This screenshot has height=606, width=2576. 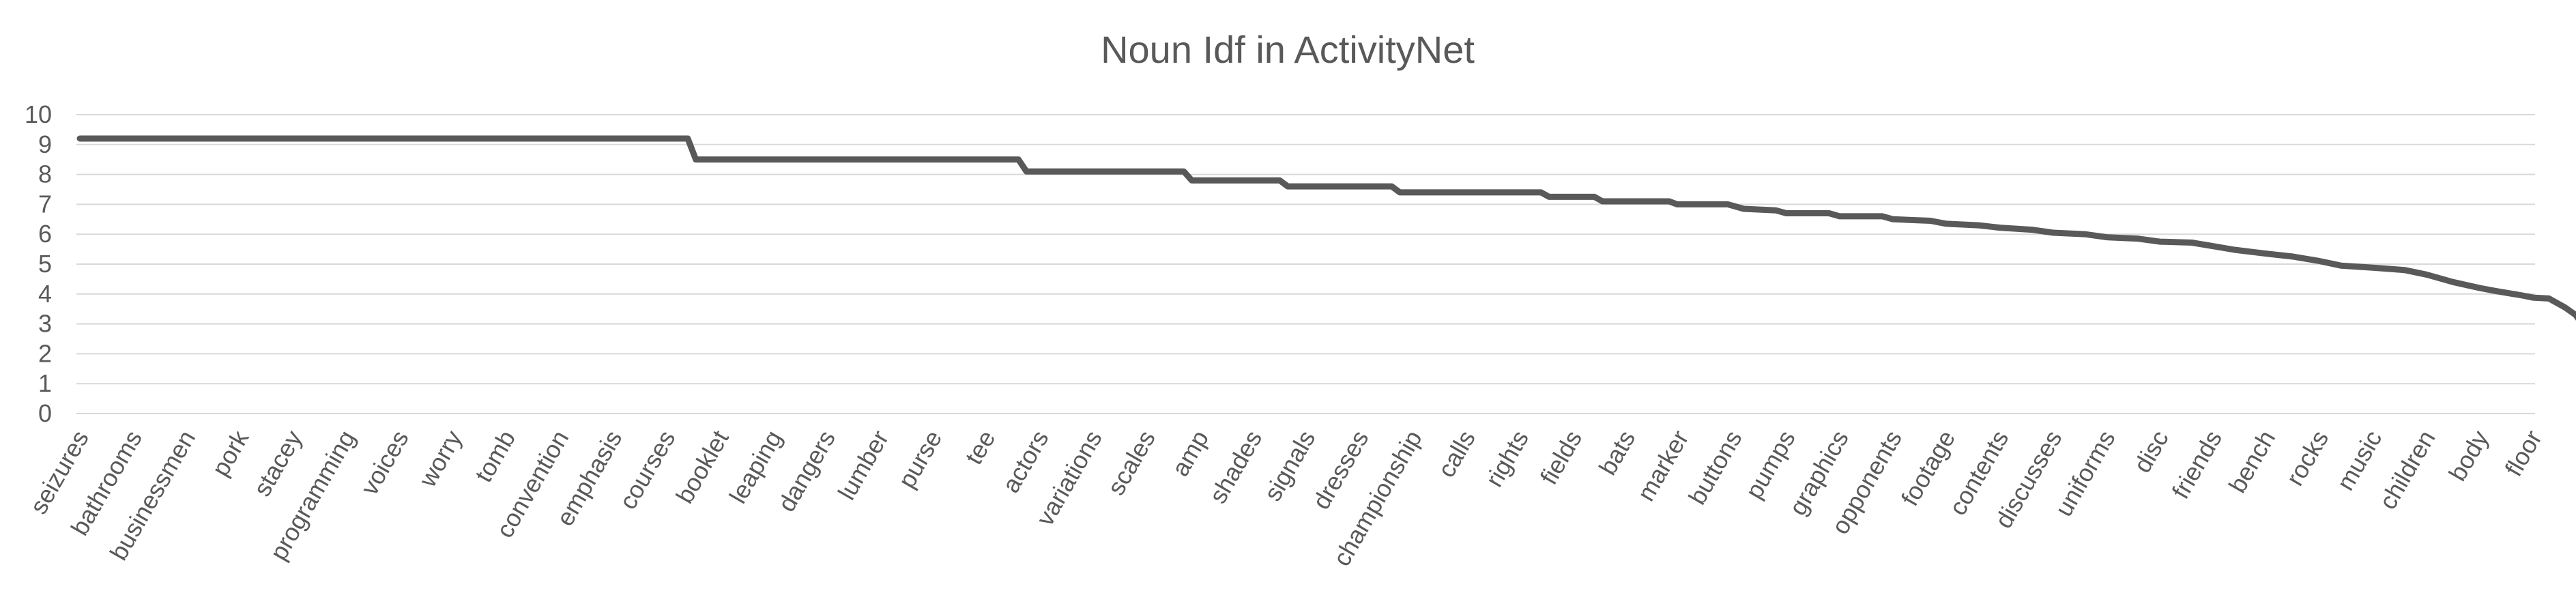 What do you see at coordinates (2196, 465) in the screenshot?
I see `x-tick-label: friends` at bounding box center [2196, 465].